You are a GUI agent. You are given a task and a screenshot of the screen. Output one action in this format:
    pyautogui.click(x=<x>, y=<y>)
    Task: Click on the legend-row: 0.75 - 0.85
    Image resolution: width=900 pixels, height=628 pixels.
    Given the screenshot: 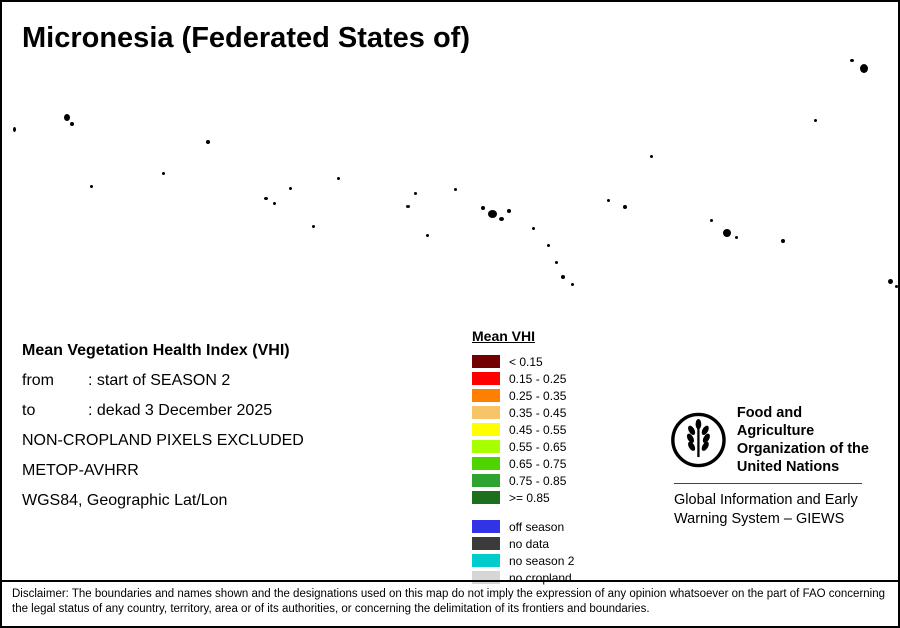 What is the action you would take?
    pyautogui.click(x=523, y=480)
    